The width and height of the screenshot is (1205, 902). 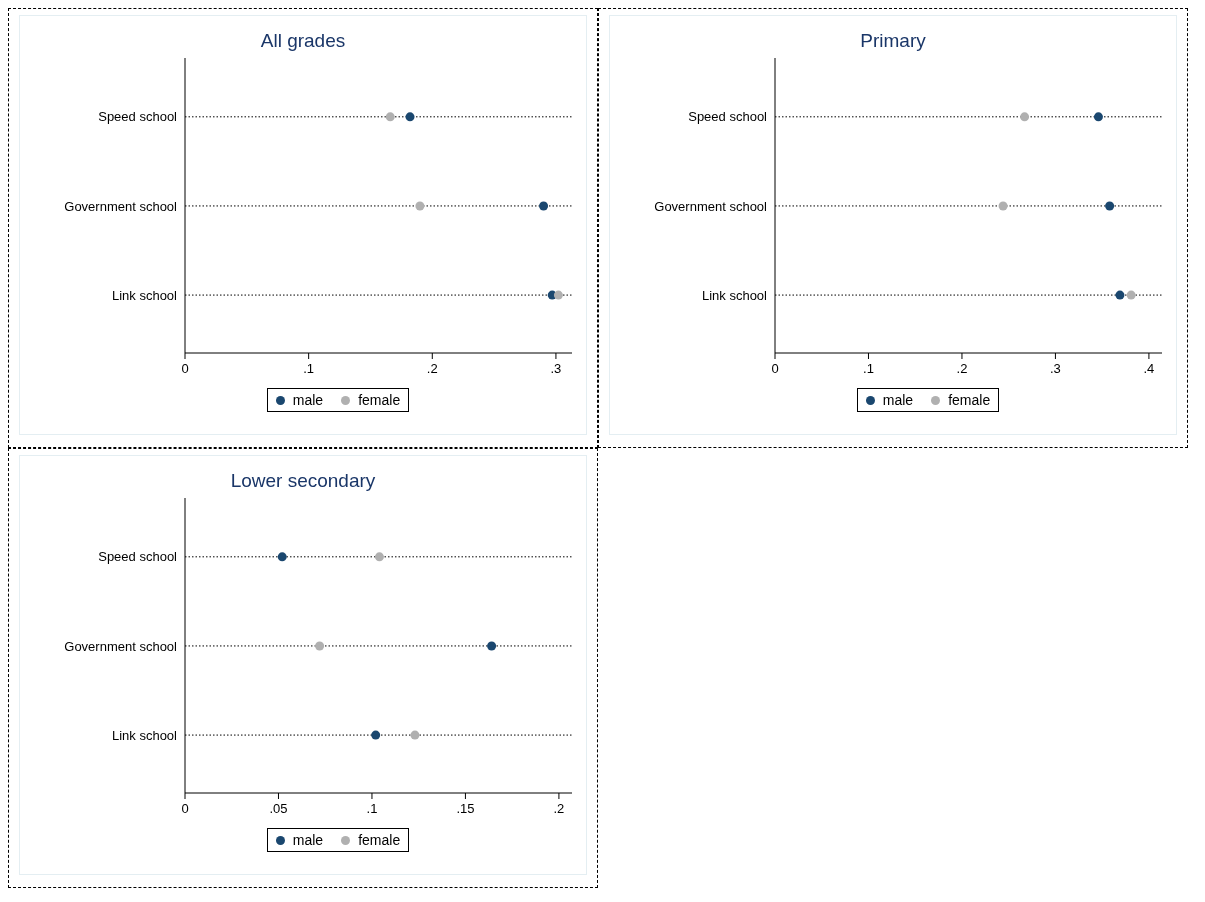 What do you see at coordinates (303, 481) in the screenshot?
I see `chart-title: Lower secondary` at bounding box center [303, 481].